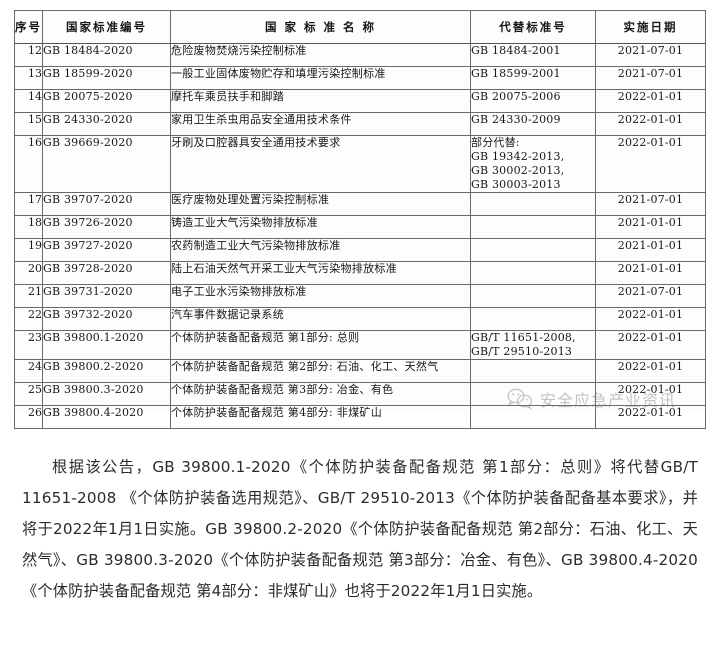 The image size is (719, 656). Describe the element at coordinates (28, 227) in the screenshot. I see `cell-sequence: 18` at that location.